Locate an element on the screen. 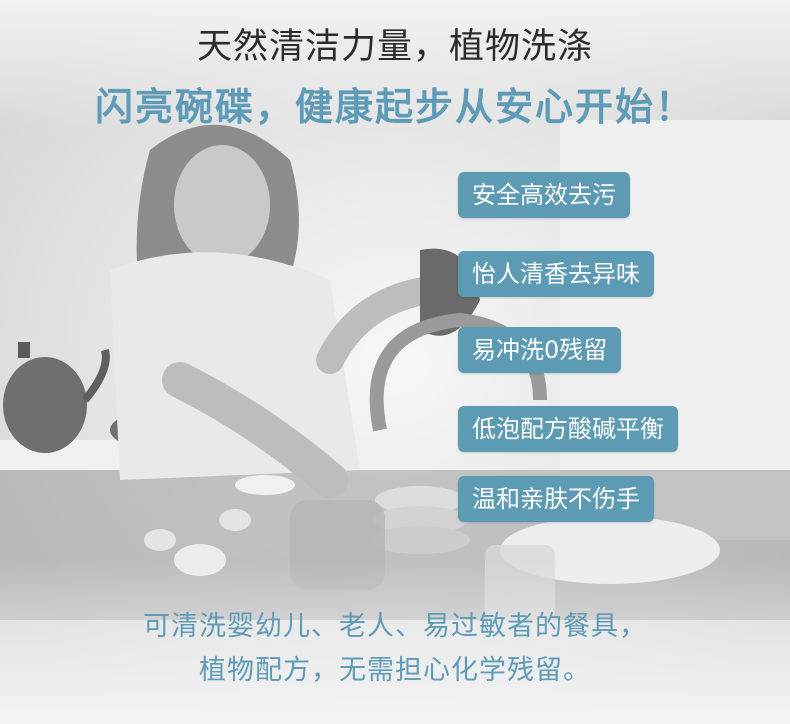 The image size is (790, 724). footer-line-1: 可清洗婴幼儿、老人、易过敏者的餐具， is located at coordinates (395, 626).